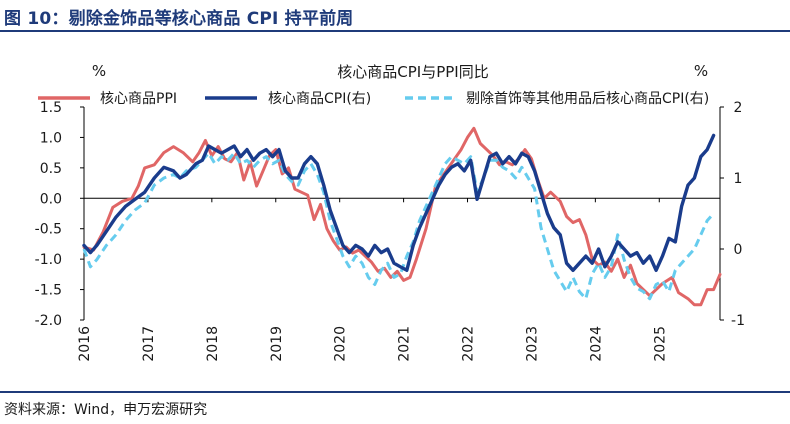 This screenshot has height=424, width=790. Describe the element at coordinates (373, 98) in the screenshot. I see `chart-legend: 核心商品PPI 核心商品CPI(右) 剔除首饰等其他用品后核心商品CPI(右)` at that location.